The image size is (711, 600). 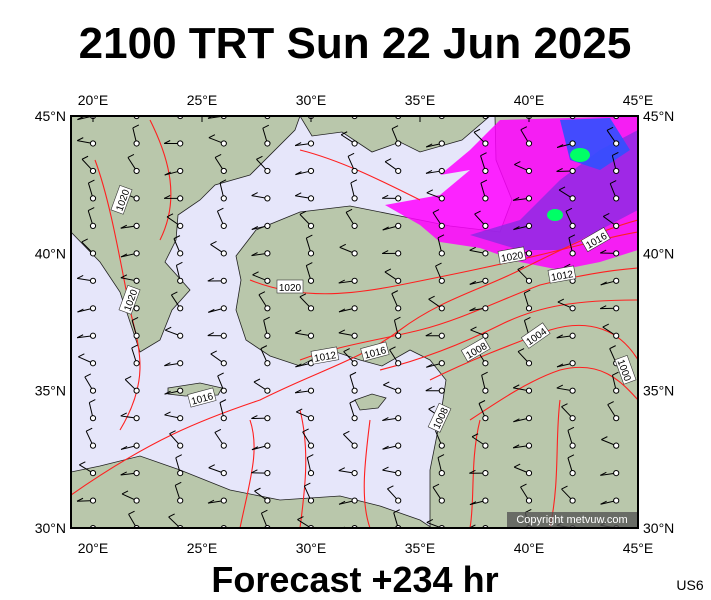 I want to click on lat-label-right: 30°N, so click(x=658, y=528).